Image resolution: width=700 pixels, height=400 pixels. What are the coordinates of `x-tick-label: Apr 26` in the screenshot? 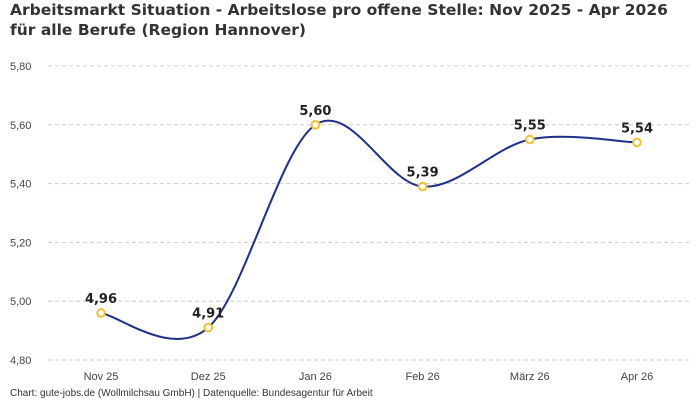 It's located at (637, 377).